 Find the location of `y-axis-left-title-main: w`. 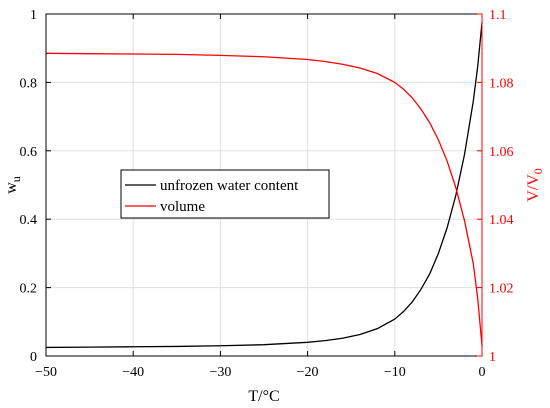

y-axis-left-title-main: w is located at coordinates (11, 188).